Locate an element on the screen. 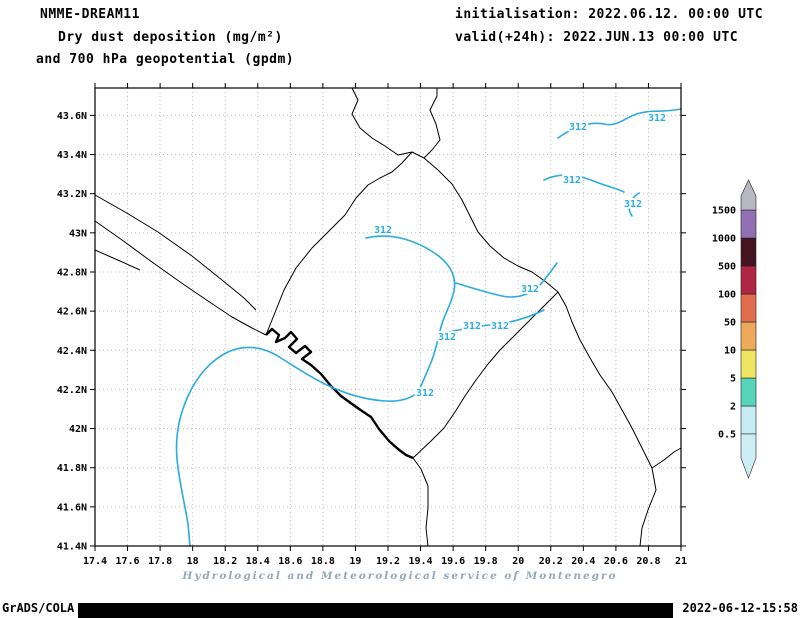 This screenshot has width=800, height=618. x-tick-label: 20.2 is located at coordinates (551, 561).